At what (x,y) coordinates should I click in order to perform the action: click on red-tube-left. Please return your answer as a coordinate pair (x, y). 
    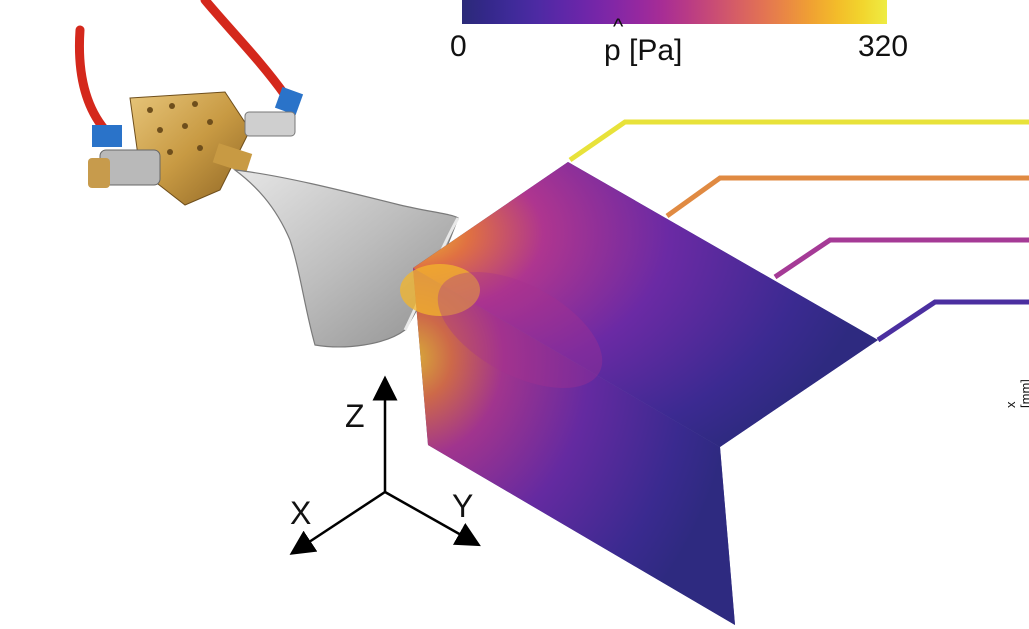
    Looking at the image, I should click on (92, 80).